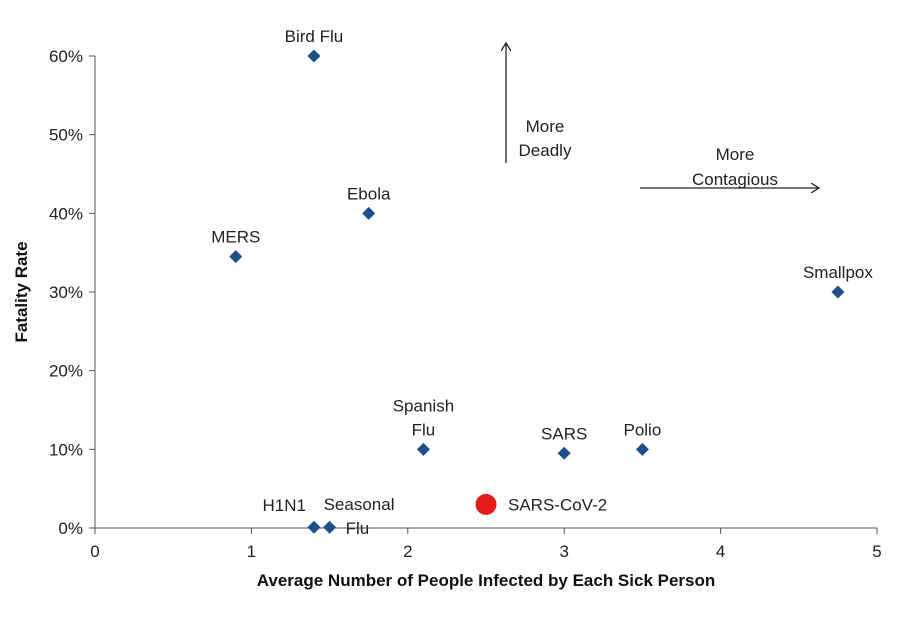 The width and height of the screenshot is (917, 622). Describe the element at coordinates (66, 213) in the screenshot. I see `y-tick-label: 40%` at that location.